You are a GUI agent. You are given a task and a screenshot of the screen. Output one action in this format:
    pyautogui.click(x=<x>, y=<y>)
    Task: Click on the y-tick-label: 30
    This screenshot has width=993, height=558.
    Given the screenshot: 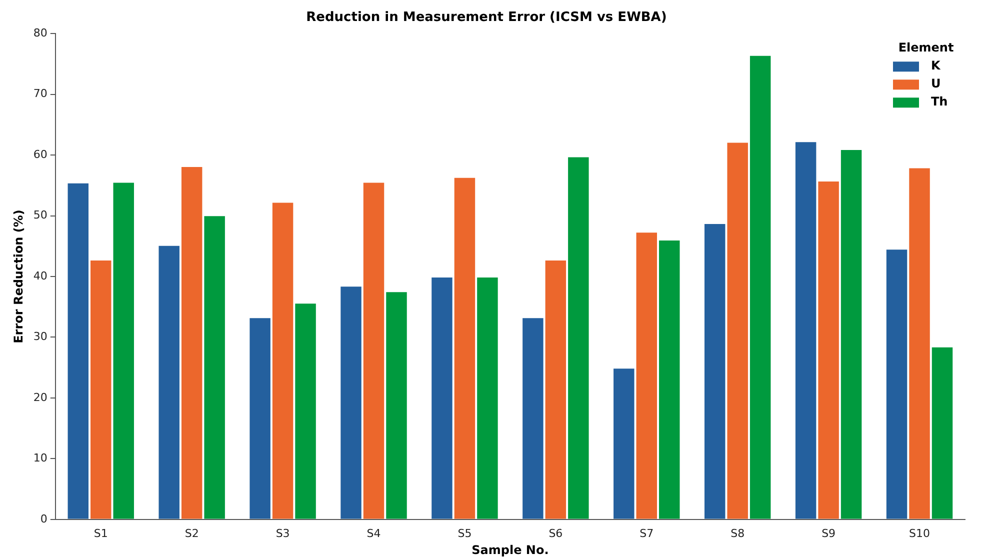 What is the action you would take?
    pyautogui.click(x=40, y=337)
    